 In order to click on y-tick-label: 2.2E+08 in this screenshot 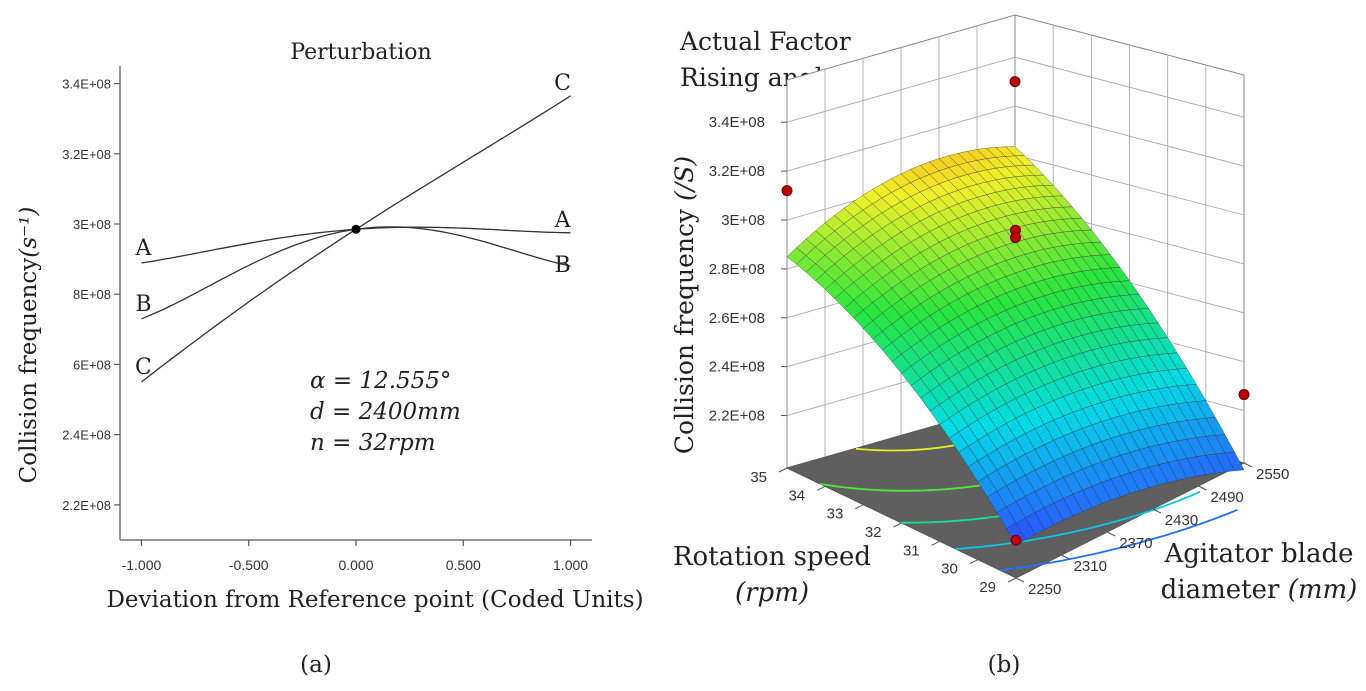, I will do `click(86, 505)`.